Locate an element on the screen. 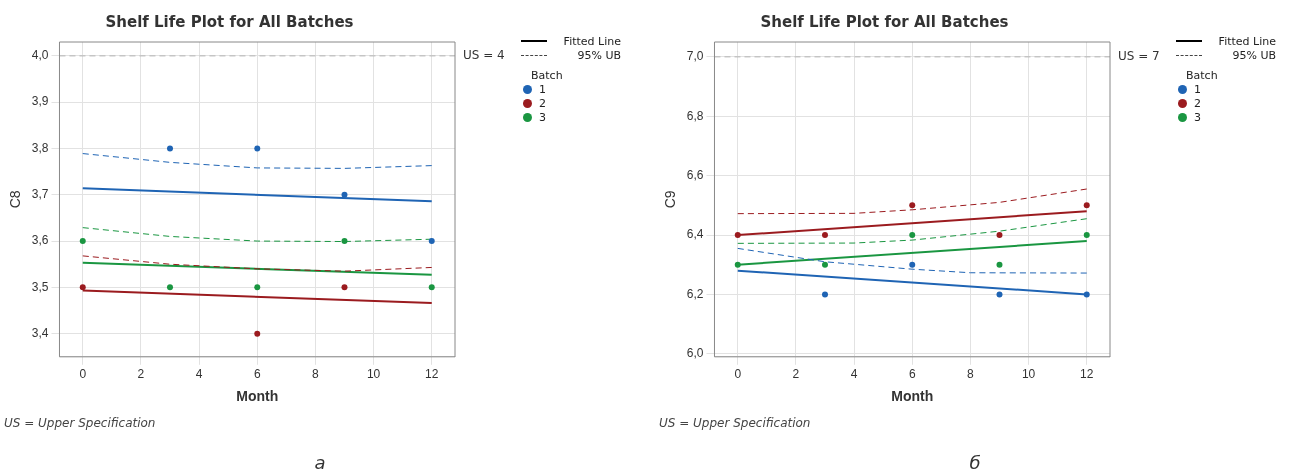 The width and height of the screenshot is (1297, 474). y-tick-label: 6,2 is located at coordinates (695, 293).